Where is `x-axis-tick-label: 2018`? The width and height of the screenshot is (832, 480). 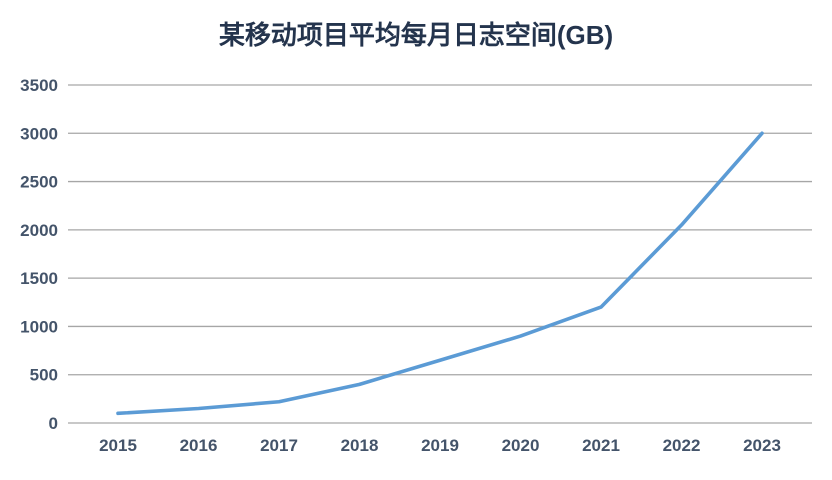 x-axis-tick-label: 2018 is located at coordinates (360, 445).